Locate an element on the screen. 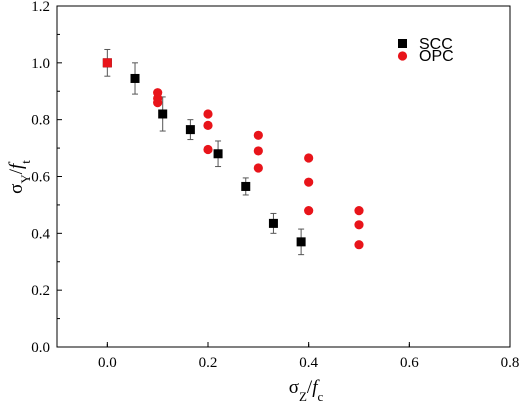 The height and width of the screenshot is (409, 519). x-tick-label: 0.2 is located at coordinates (208, 363).